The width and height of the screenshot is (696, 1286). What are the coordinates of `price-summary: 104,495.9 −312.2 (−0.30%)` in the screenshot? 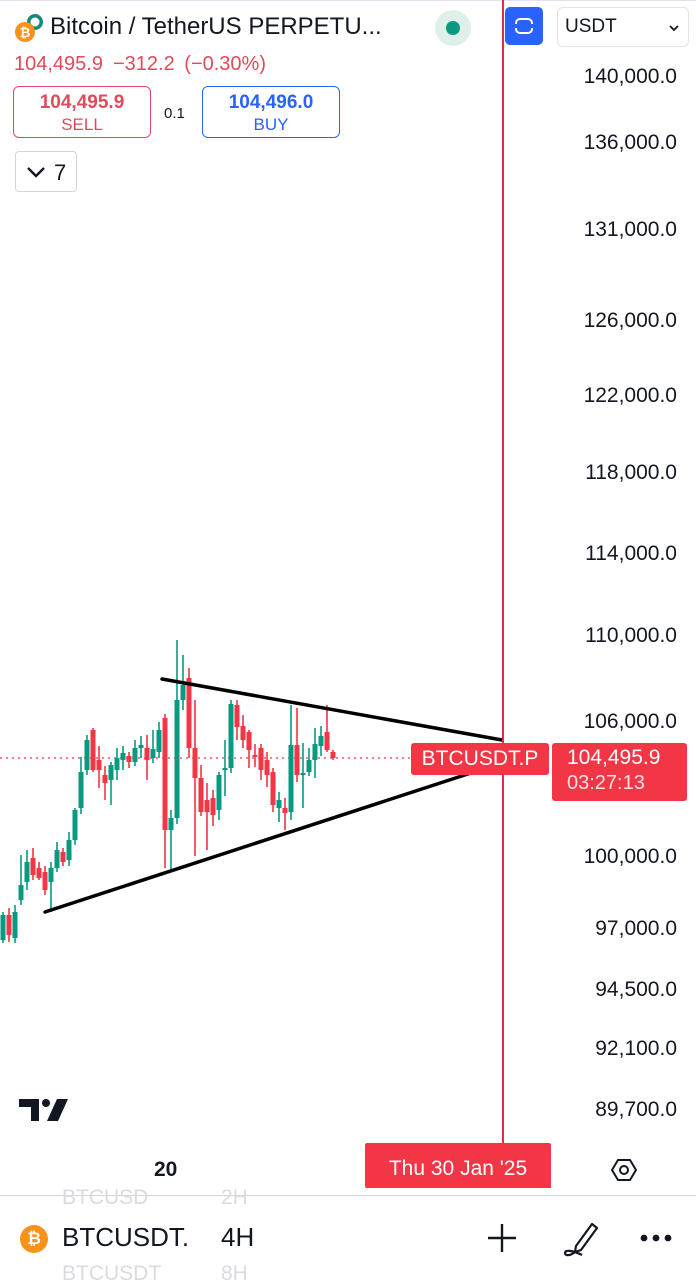 It's located at (140, 64).